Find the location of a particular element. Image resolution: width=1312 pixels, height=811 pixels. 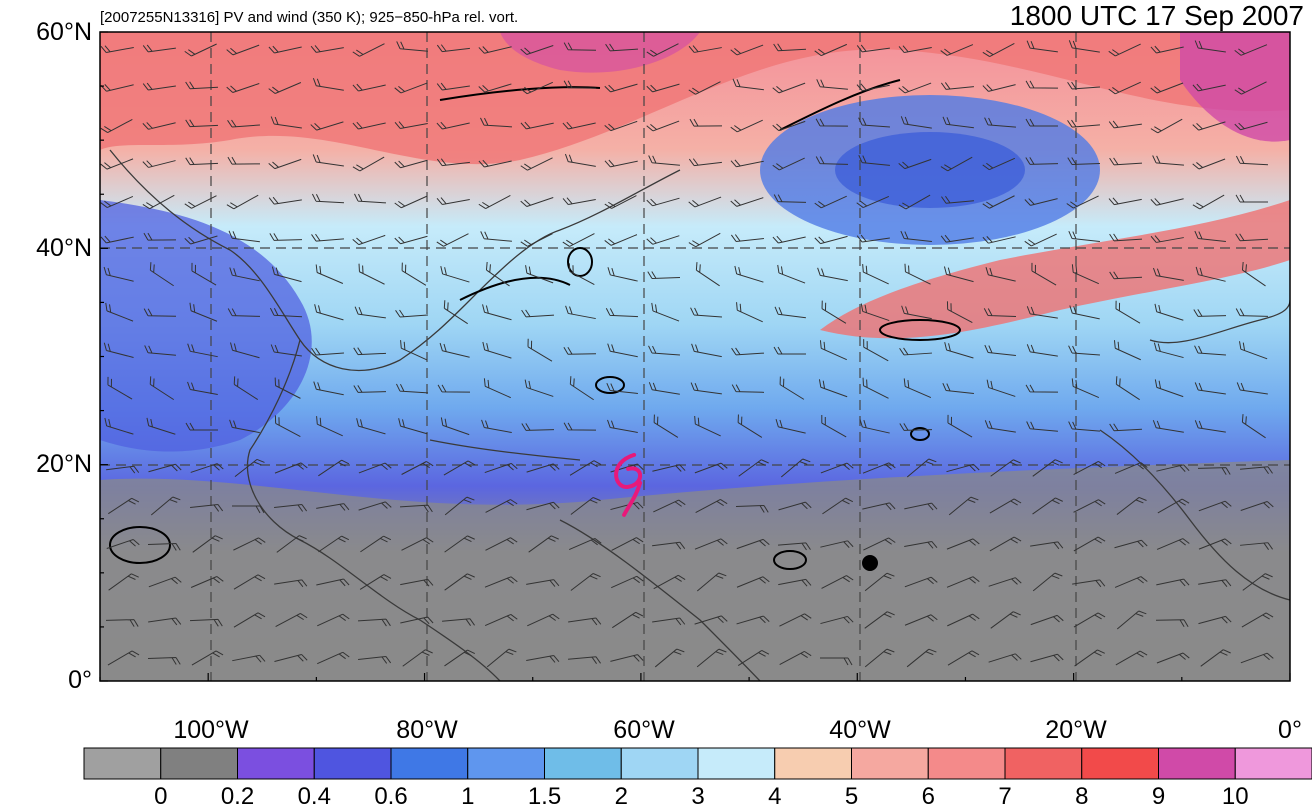

colorbar-label: 9 is located at coordinates (1158, 796).